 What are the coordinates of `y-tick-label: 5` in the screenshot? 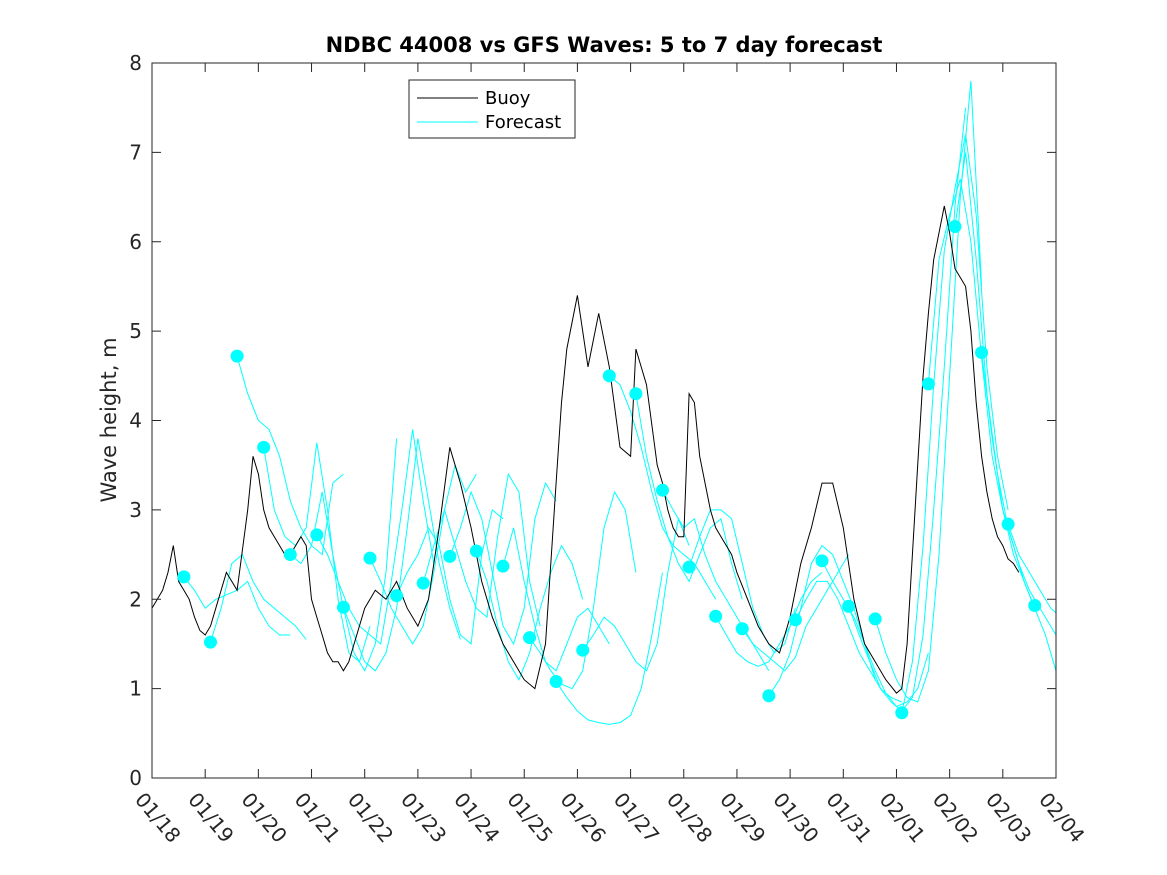 It's located at (135, 331).